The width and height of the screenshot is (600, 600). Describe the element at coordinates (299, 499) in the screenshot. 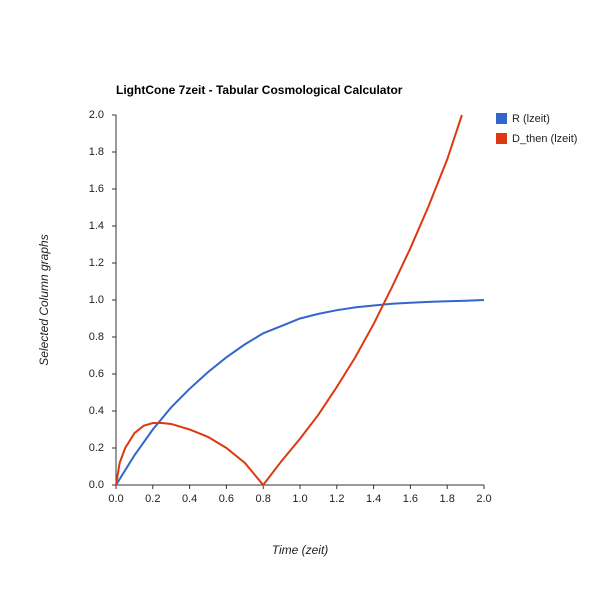

I see `x-tick-label: 1.0` at that location.